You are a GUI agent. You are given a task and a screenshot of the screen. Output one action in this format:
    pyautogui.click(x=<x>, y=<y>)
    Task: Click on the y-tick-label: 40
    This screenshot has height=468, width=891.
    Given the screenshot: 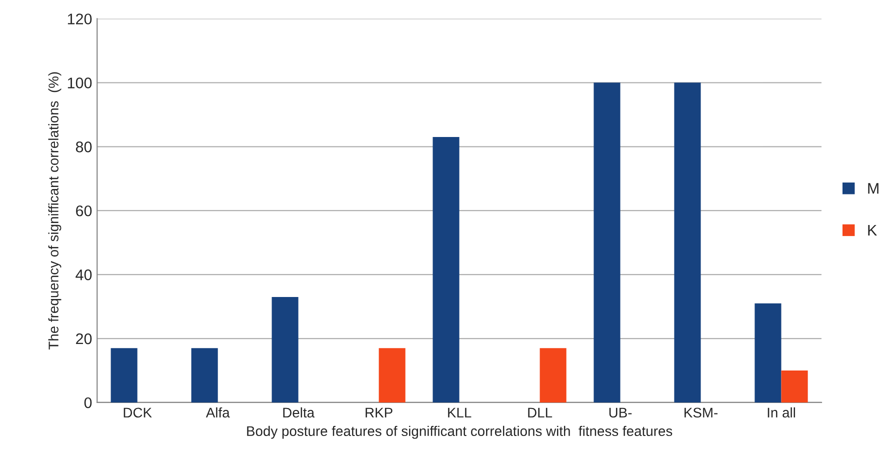 What is the action you would take?
    pyautogui.click(x=84, y=274)
    